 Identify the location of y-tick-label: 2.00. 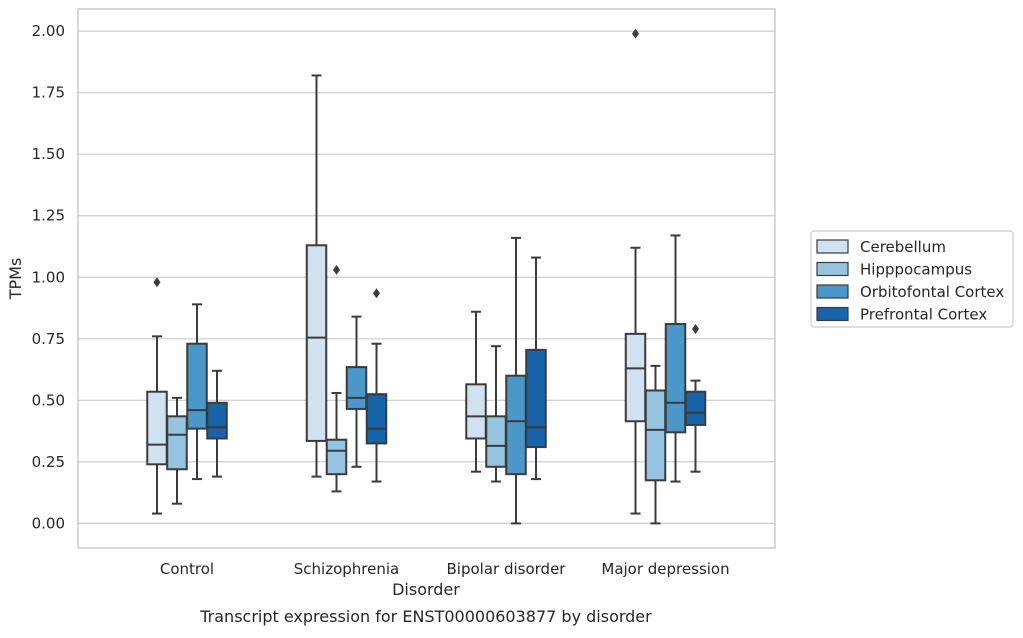
(48, 31).